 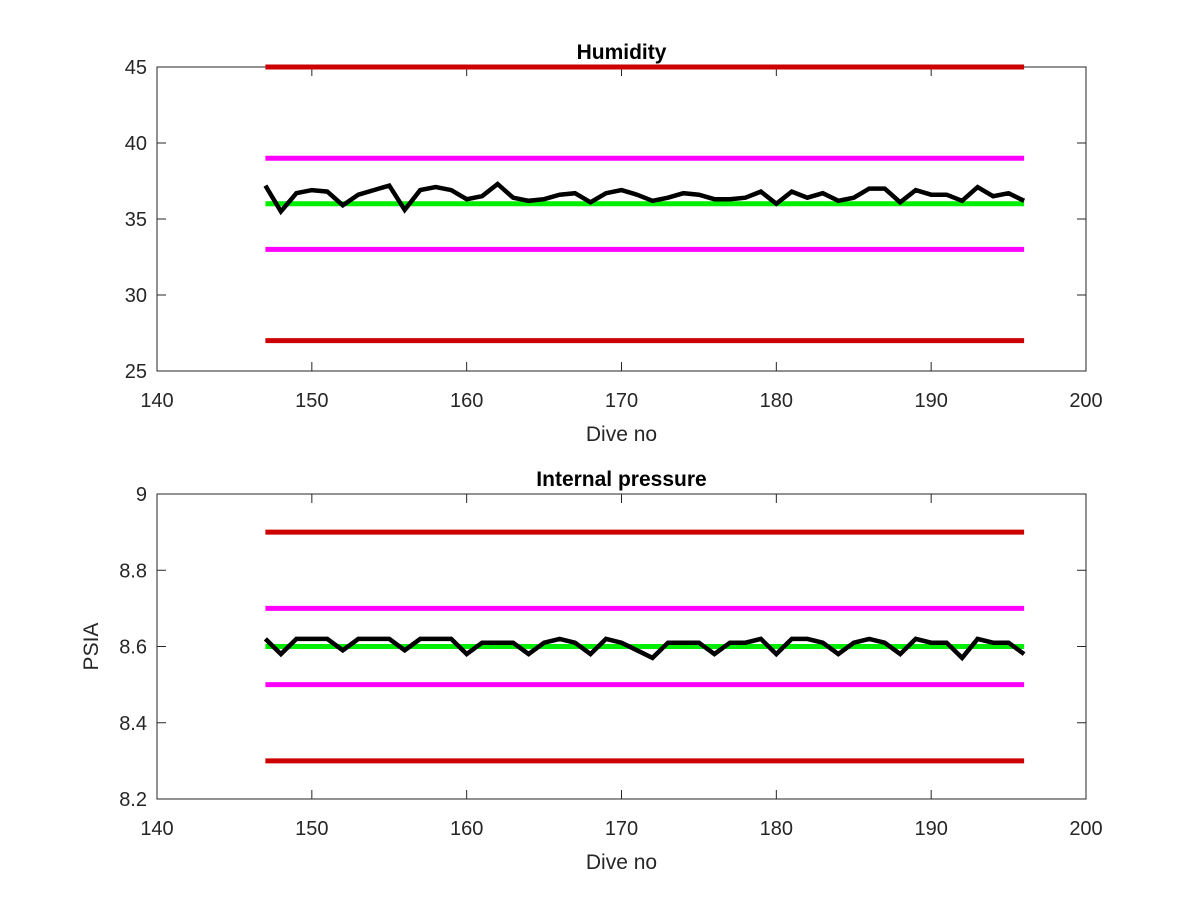 I want to click on y-tick-label: 8.8, so click(x=133, y=571).